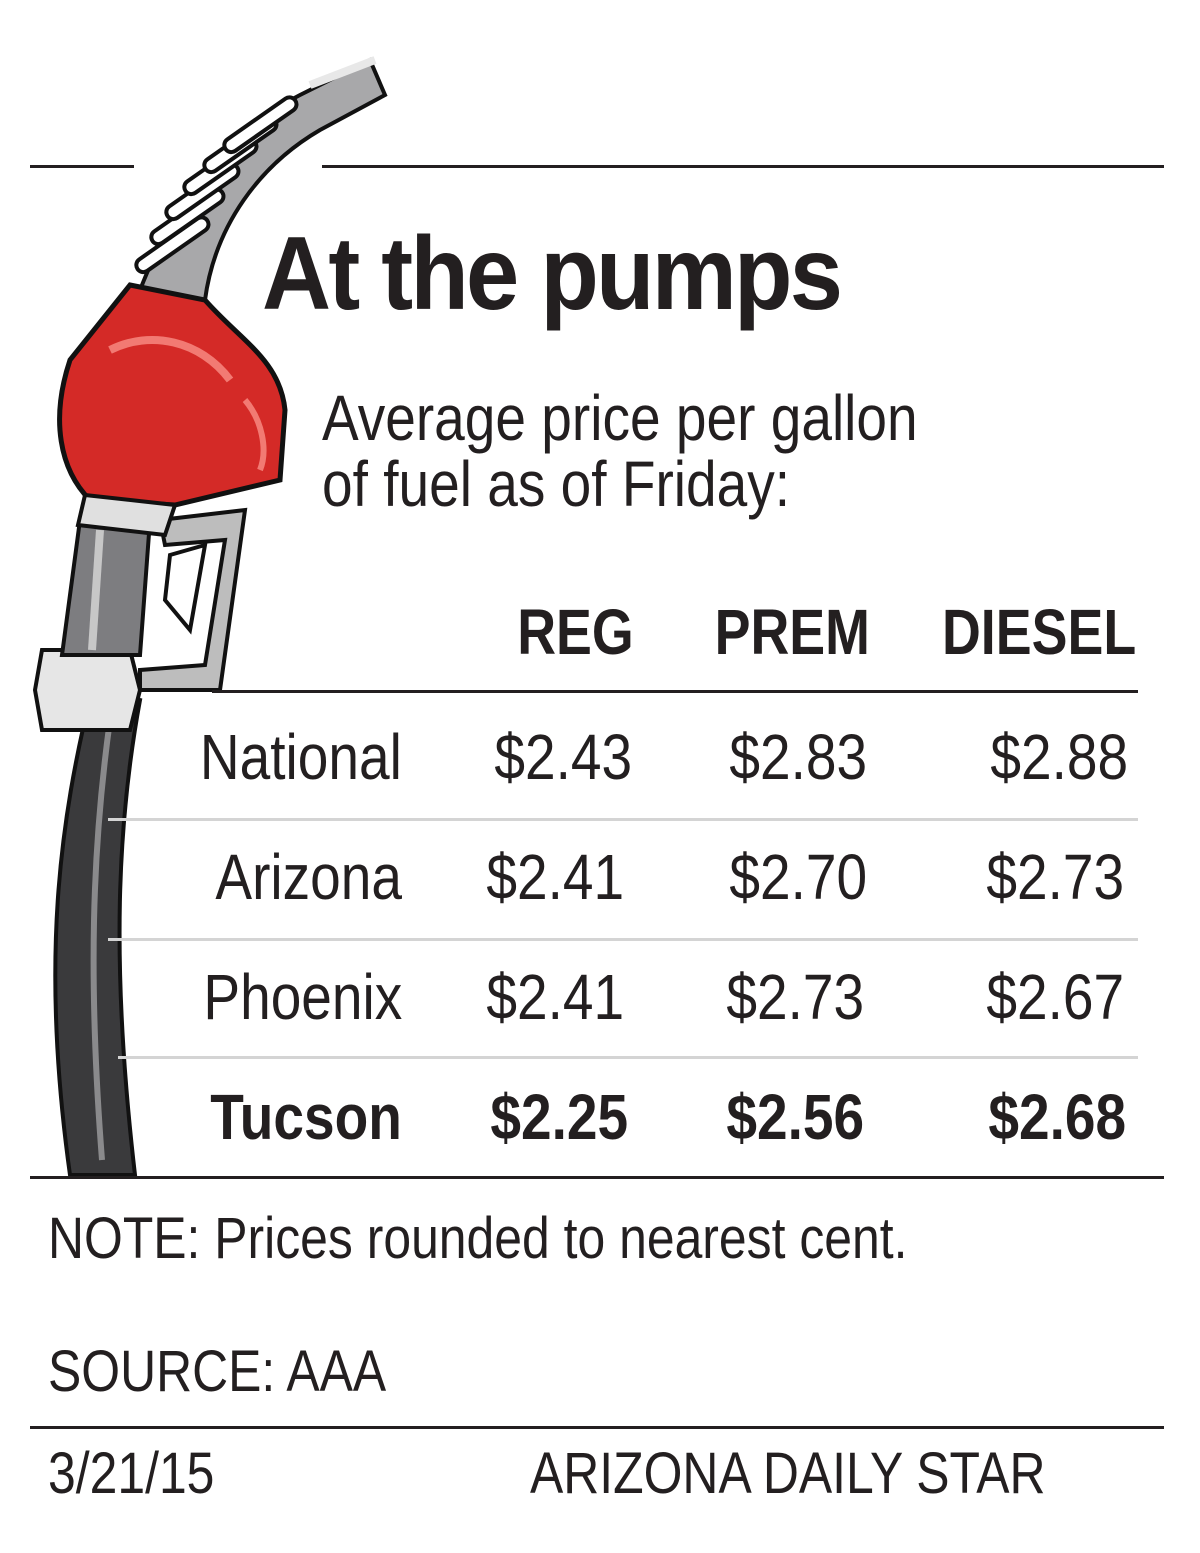 The image size is (1200, 1553). Describe the element at coordinates (563, 757) in the screenshot. I see `cell-reg: $2.43` at that location.